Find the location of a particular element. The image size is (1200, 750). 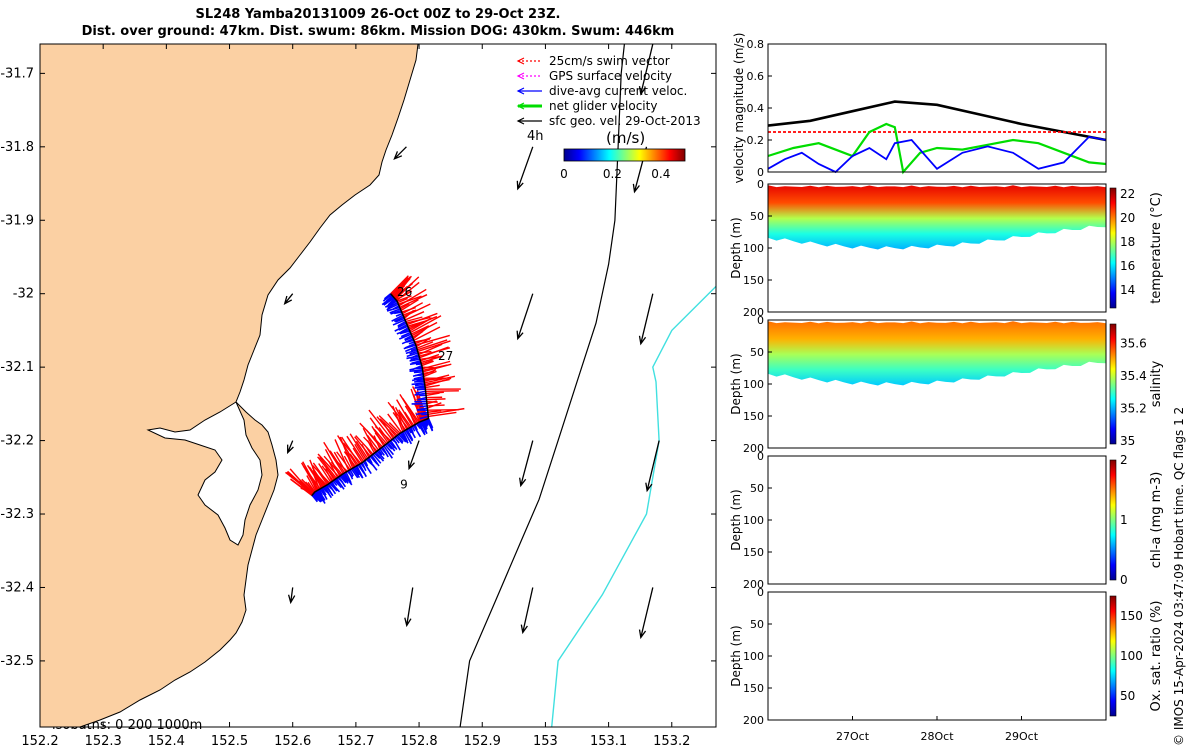

profile-ylabel: Depth (m) is located at coordinates (736, 655).